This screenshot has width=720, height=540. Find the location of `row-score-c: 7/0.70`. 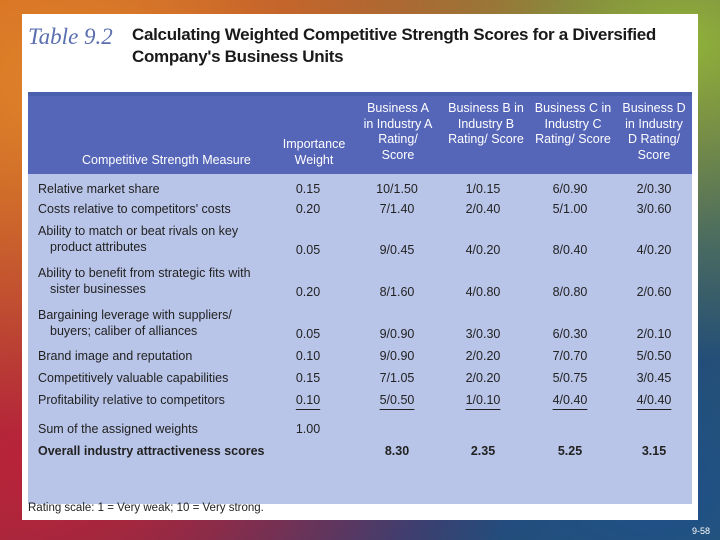

row-score-c: 7/0.70 is located at coordinates (570, 356).